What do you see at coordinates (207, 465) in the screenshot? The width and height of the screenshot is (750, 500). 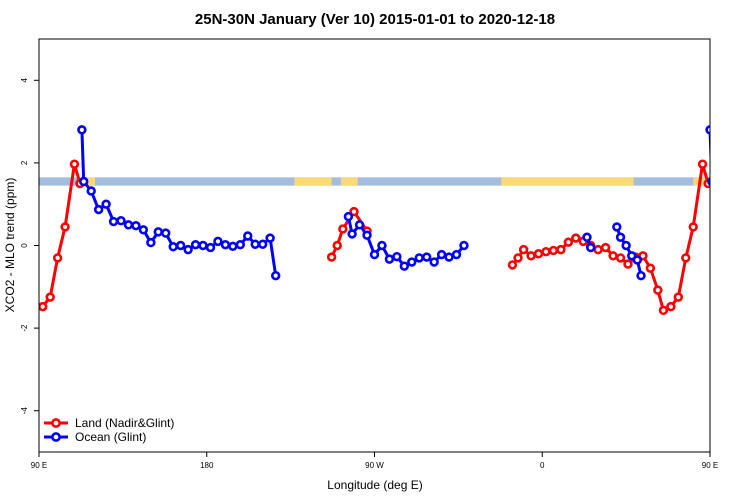 I see `x-tick-label: 180` at bounding box center [207, 465].